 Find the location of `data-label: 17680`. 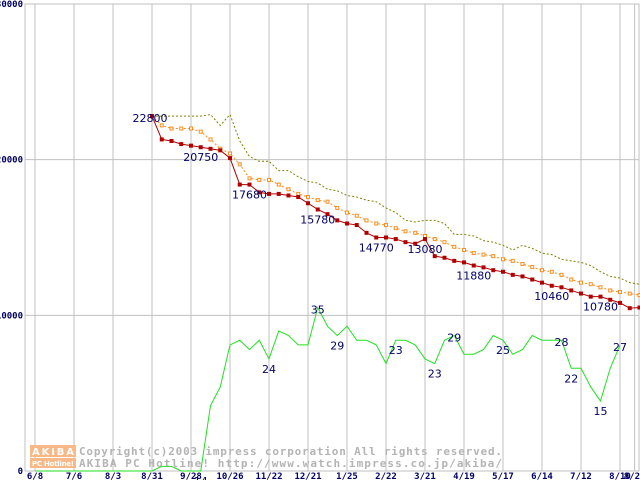

data-label: 17680 is located at coordinates (249, 195).